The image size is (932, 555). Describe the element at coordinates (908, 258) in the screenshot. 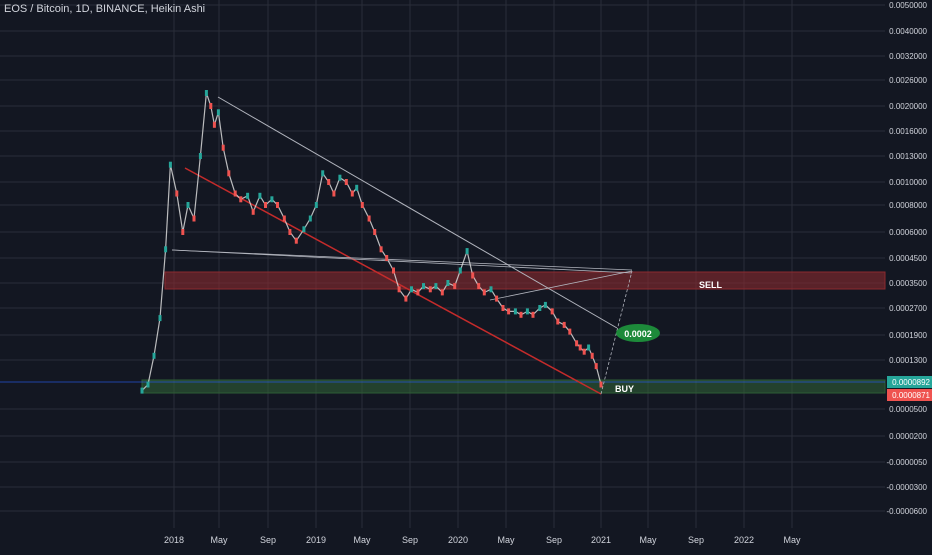

I see `y-tick-label: 0.0004500` at that location.